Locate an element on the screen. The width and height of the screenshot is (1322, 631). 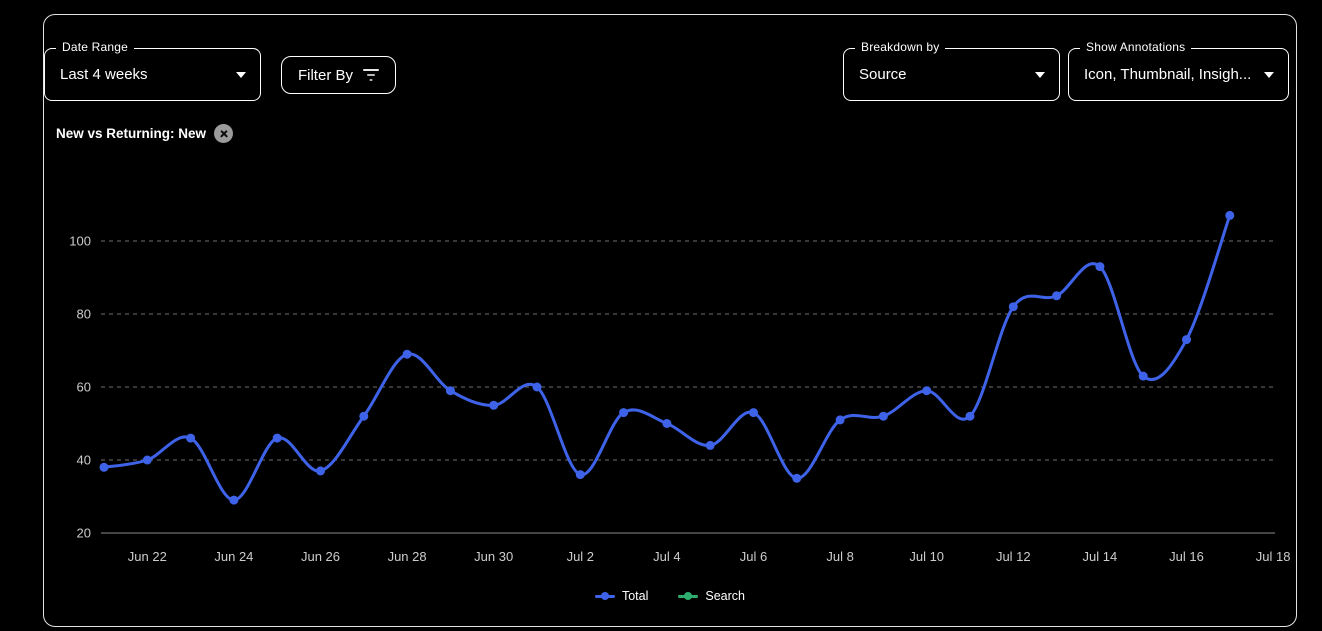
filter-chip-label: New vs Returning: New is located at coordinates (131, 133).